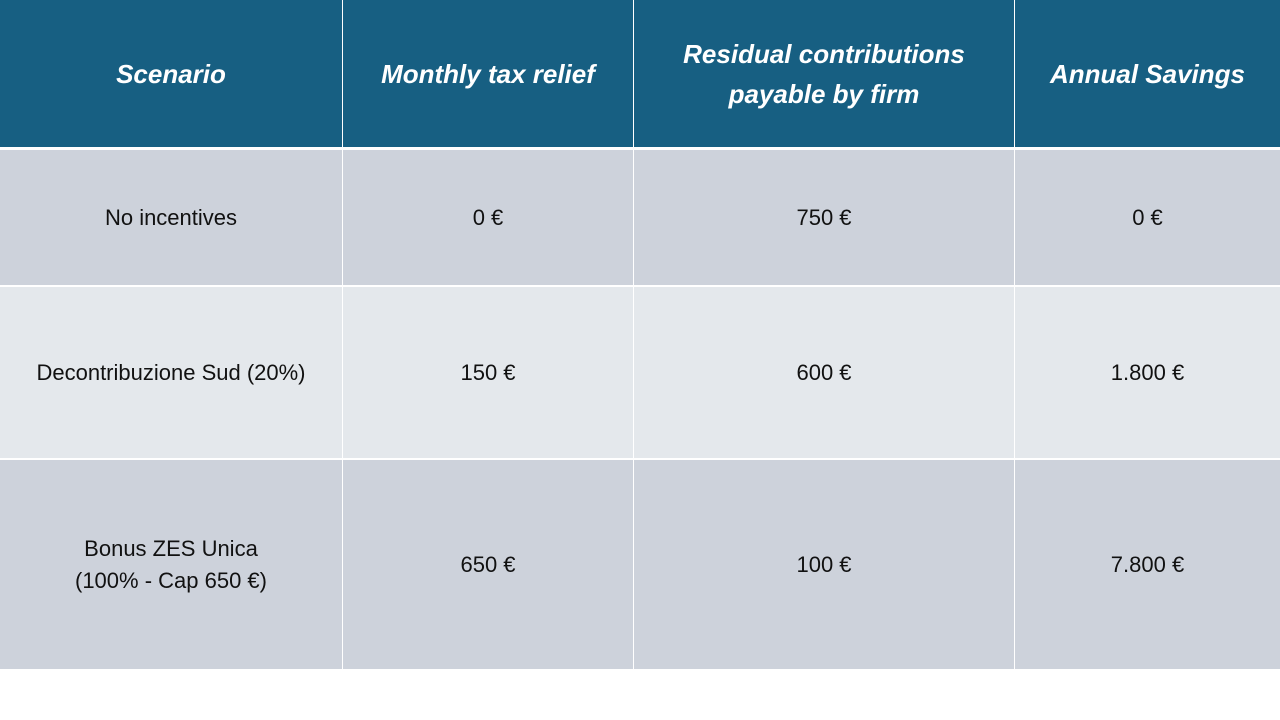  I want to click on cell-text: payable by firm, so click(824, 93).